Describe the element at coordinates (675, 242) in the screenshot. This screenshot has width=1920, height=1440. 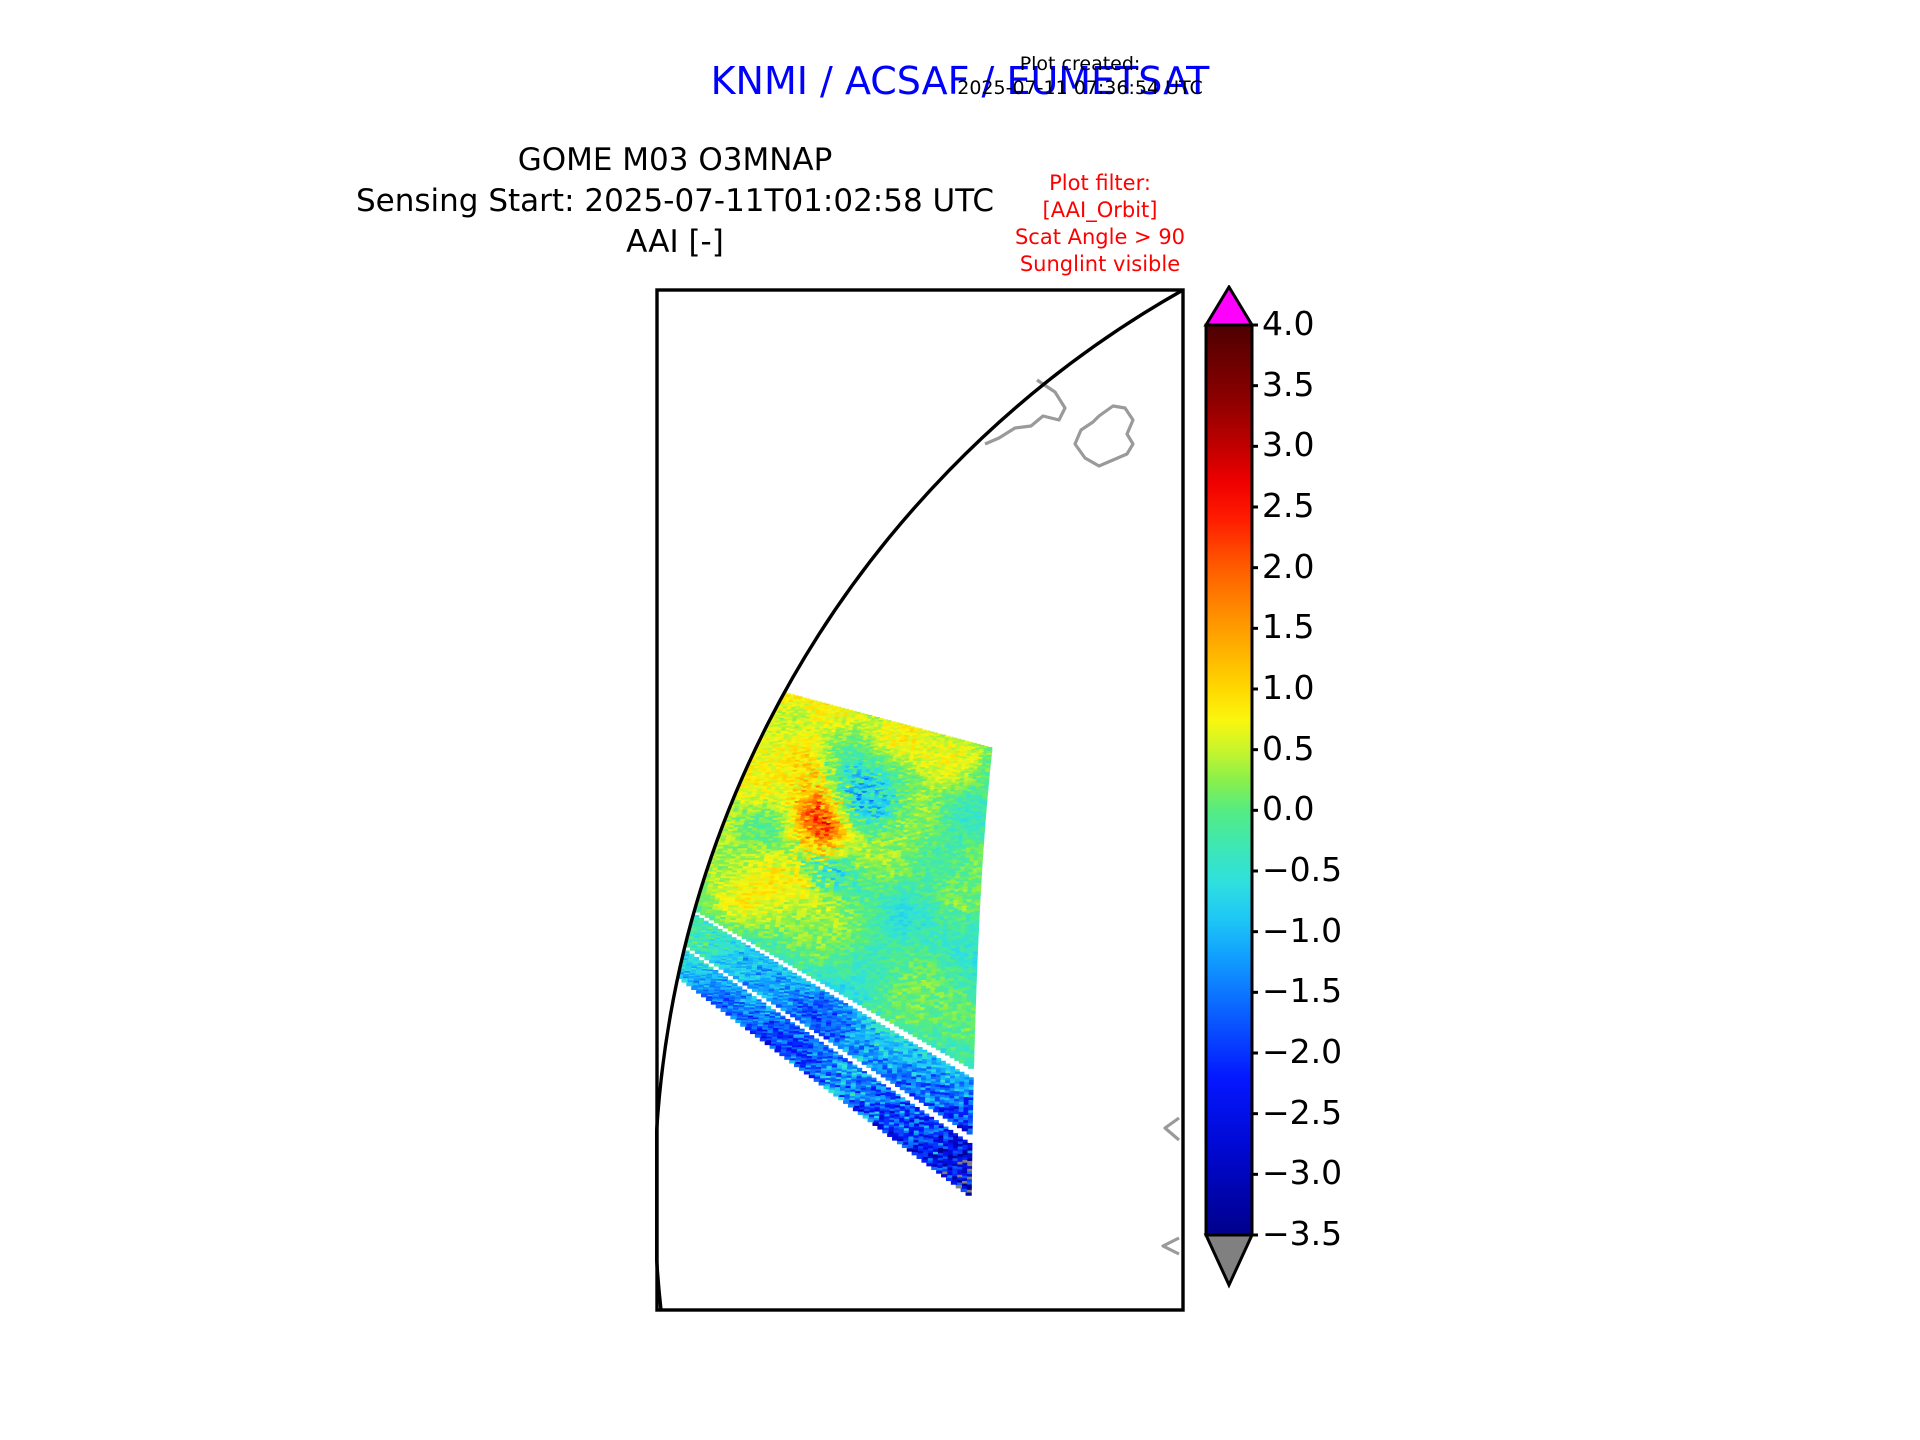
I see `variable-label: AAI [-]` at that location.